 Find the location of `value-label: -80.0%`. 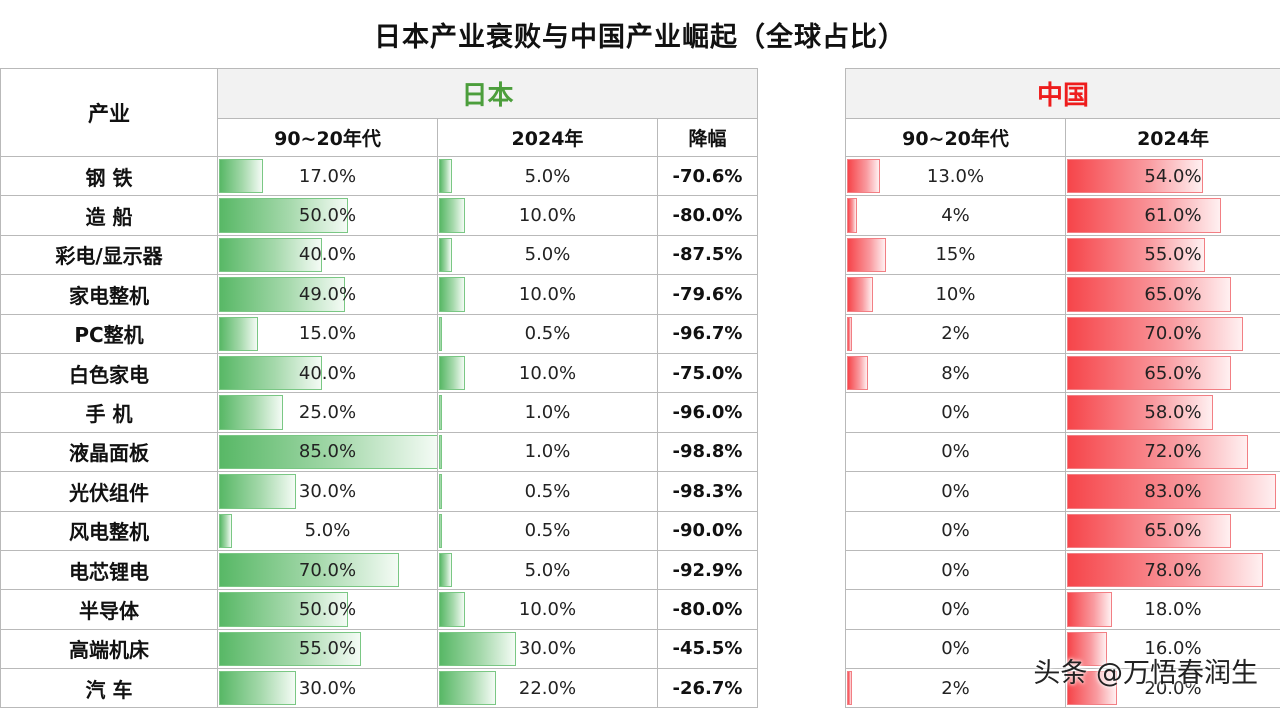

value-label: -80.0% is located at coordinates (708, 609).